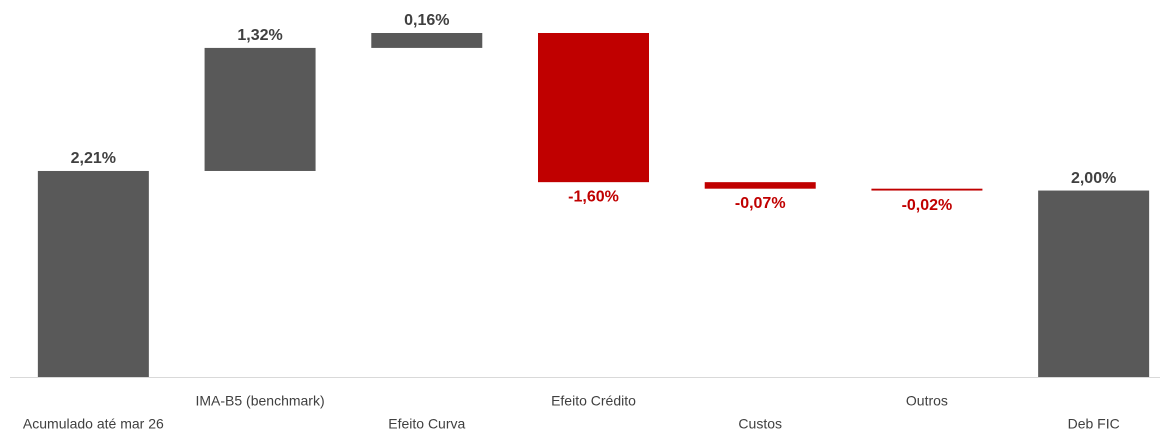  I want to click on value-label: 2,00%, so click(1093, 178).